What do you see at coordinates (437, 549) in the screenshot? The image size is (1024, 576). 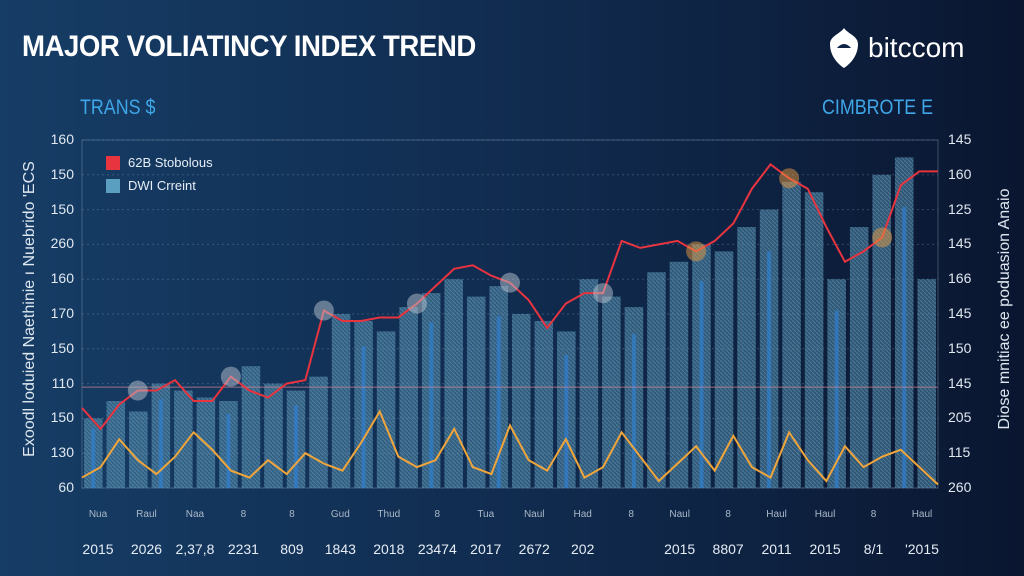 I see `x-tick-label: 23474` at bounding box center [437, 549].